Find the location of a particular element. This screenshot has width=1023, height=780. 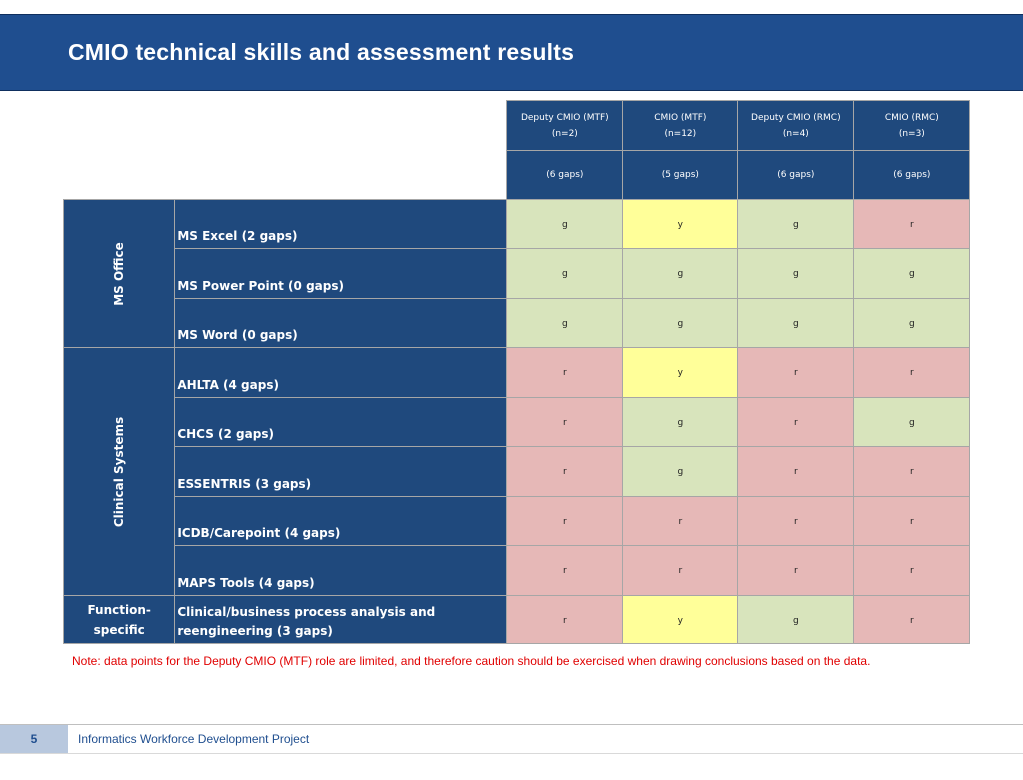

group-ms-office: MS Office is located at coordinates (119, 273).